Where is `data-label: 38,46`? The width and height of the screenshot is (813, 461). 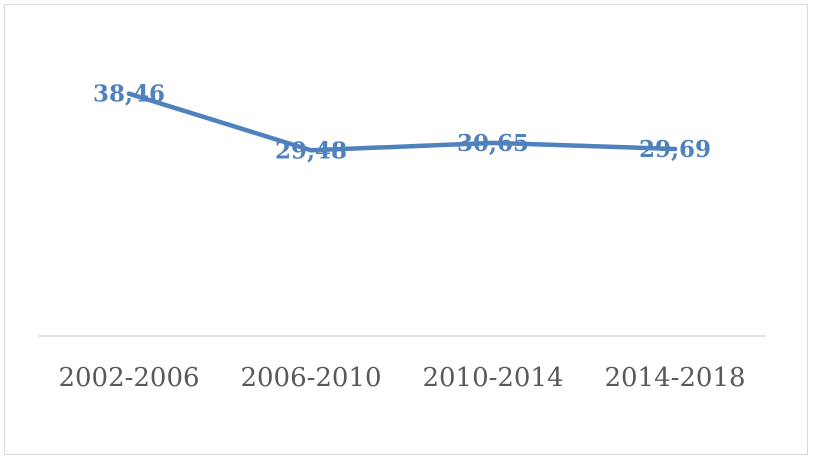 data-label: 38,46 is located at coordinates (129, 94).